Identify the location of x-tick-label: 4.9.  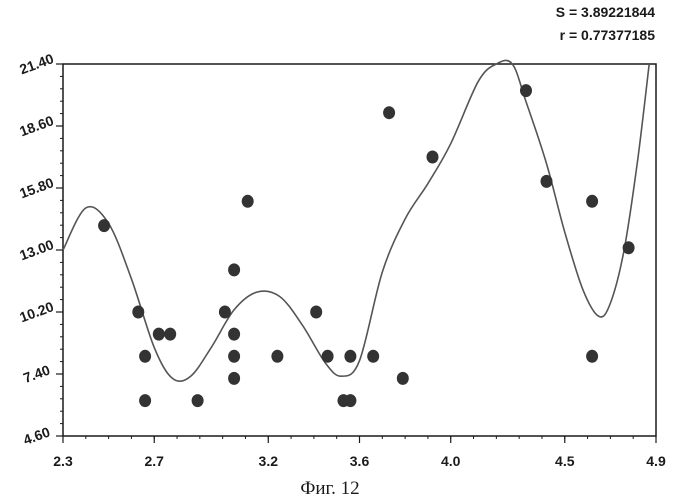
(656, 461).